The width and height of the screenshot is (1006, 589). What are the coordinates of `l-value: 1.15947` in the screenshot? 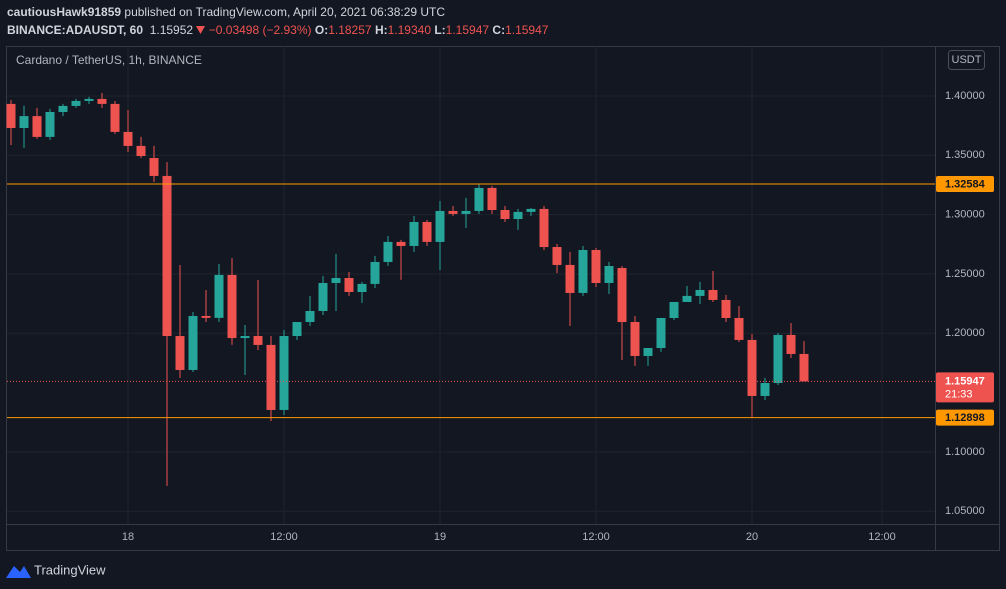 It's located at (467, 30).